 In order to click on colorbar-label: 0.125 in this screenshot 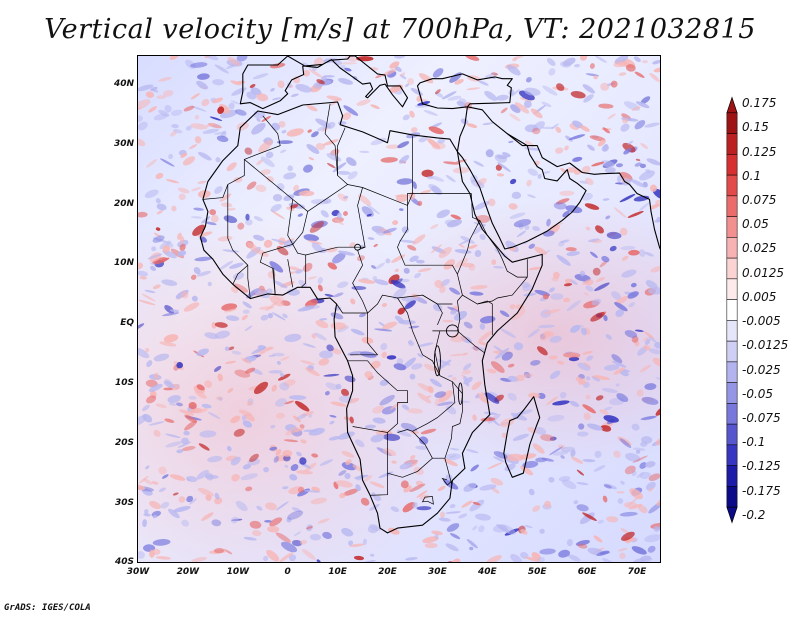, I will do `click(759, 151)`.